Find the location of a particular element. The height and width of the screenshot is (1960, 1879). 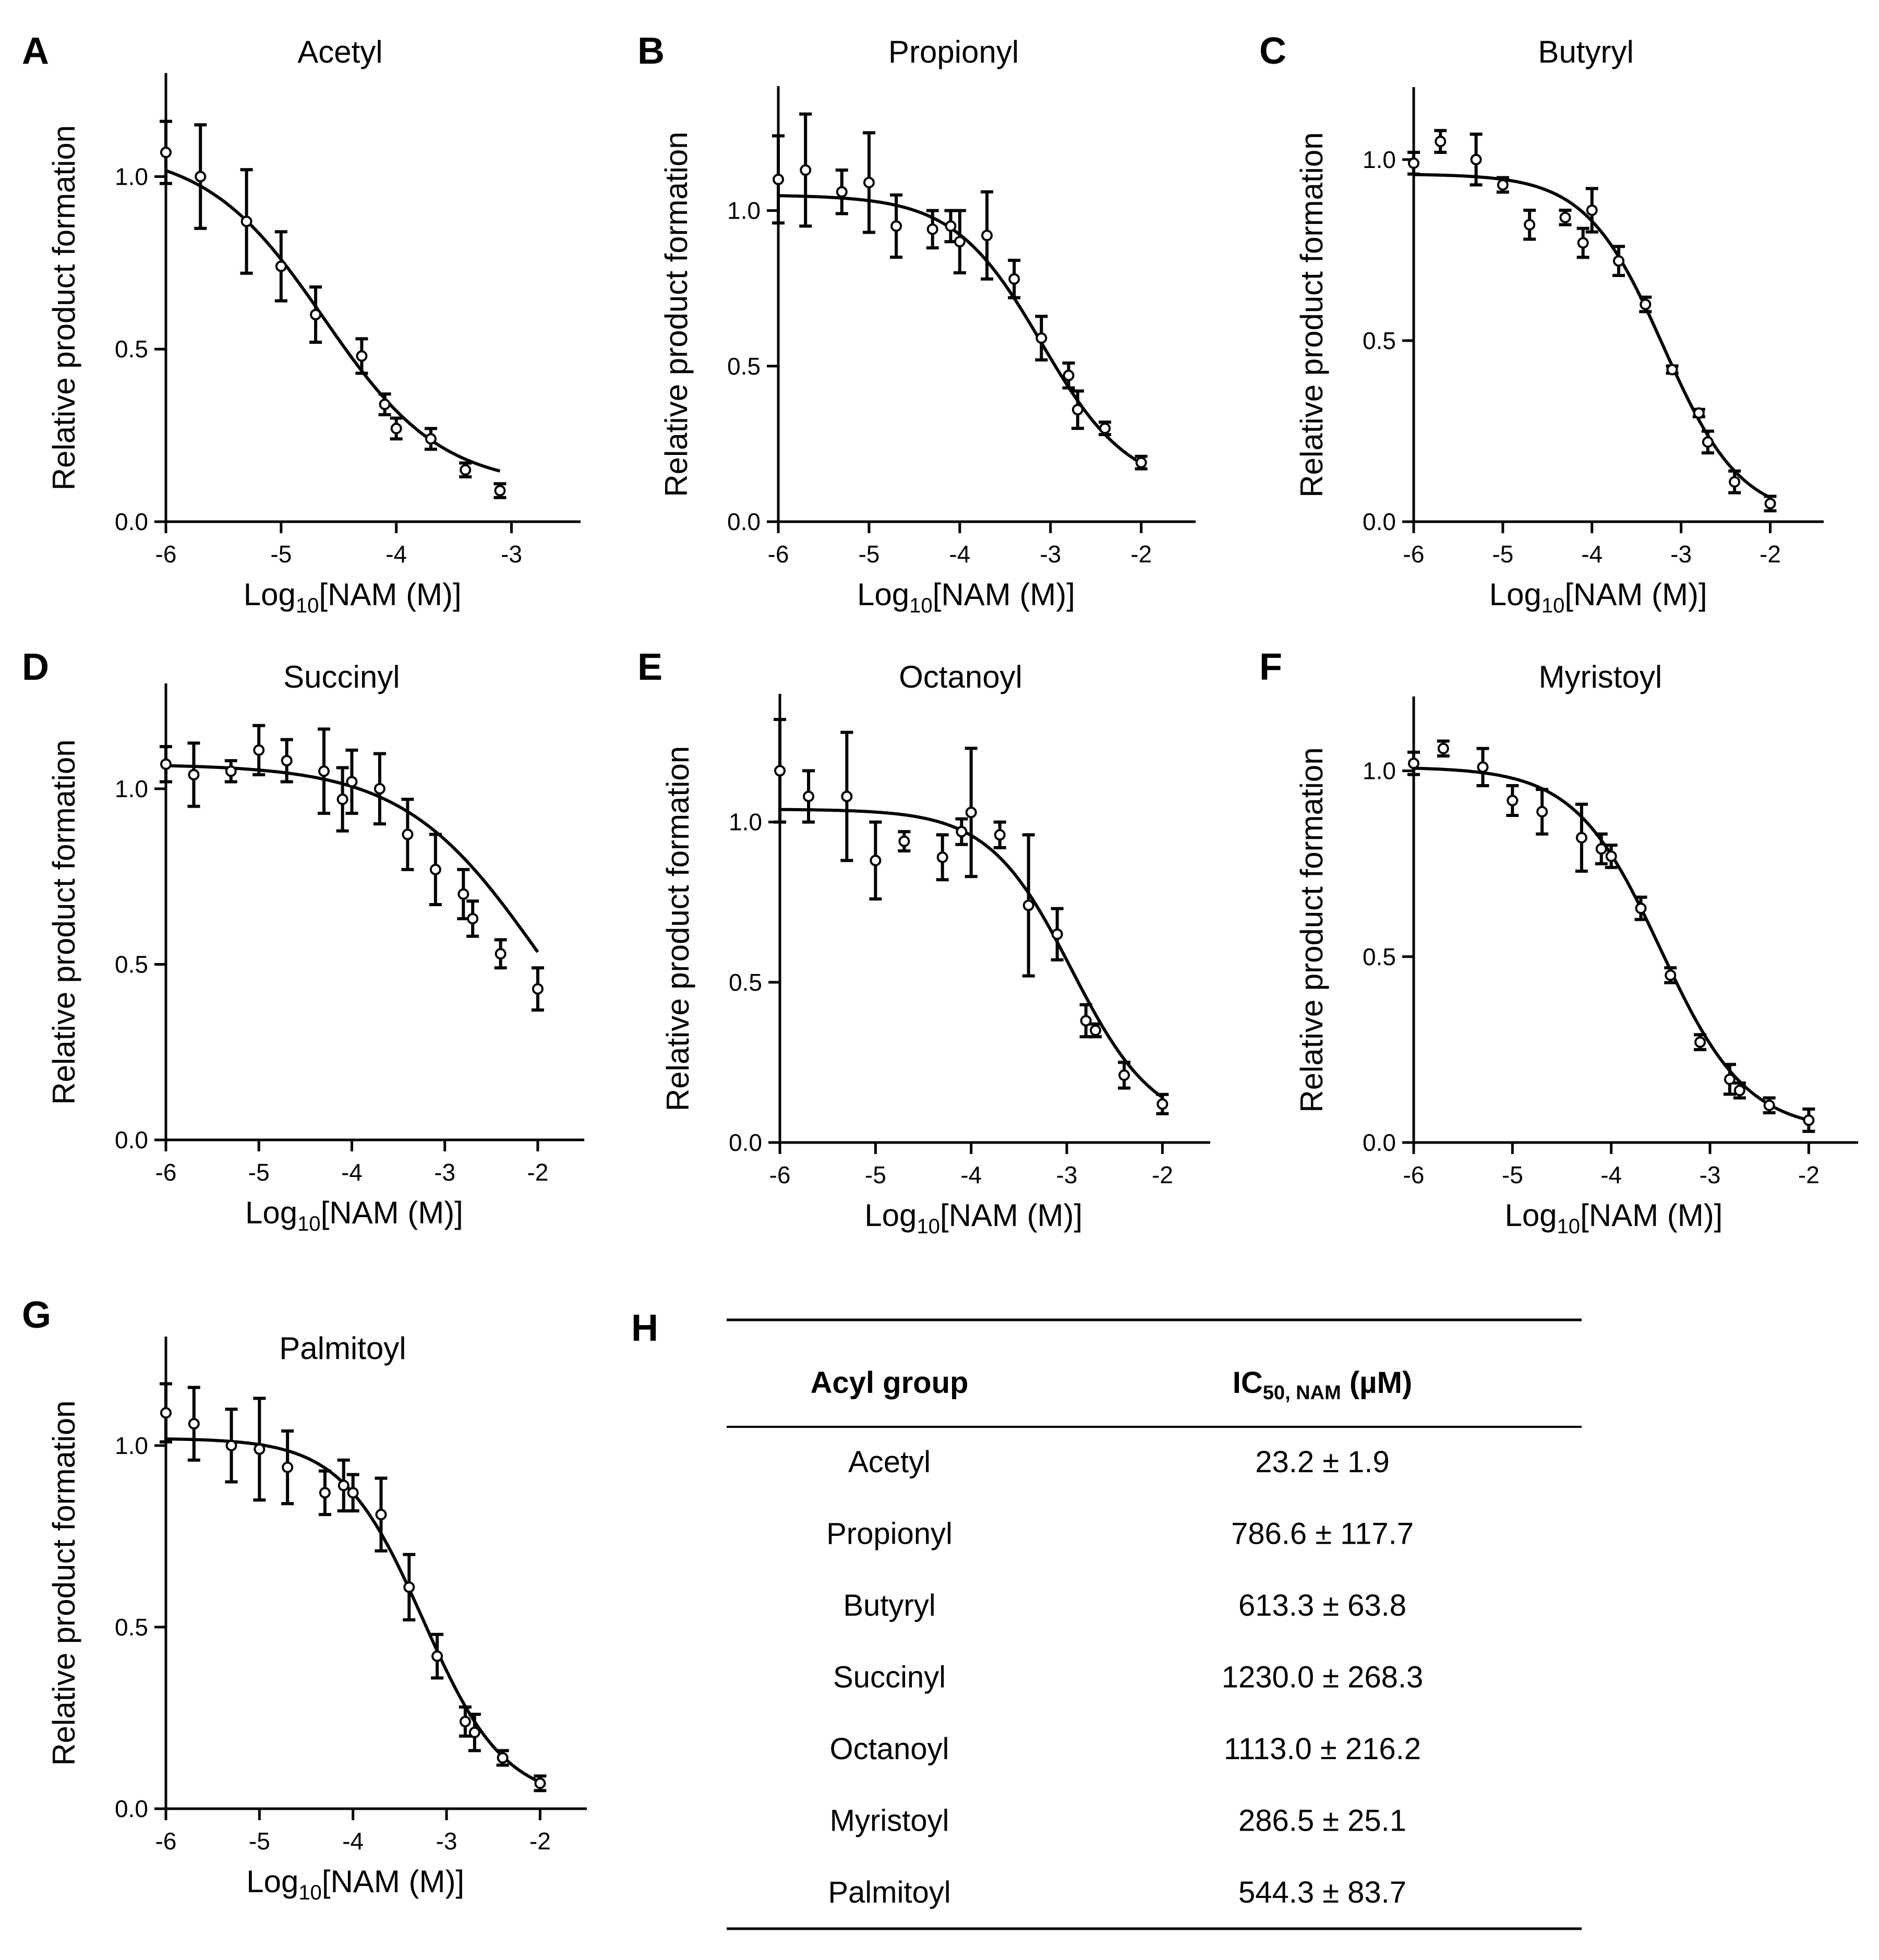

table-row: Butyryl 613.3 ± 63.8 is located at coordinates (1124, 1605).